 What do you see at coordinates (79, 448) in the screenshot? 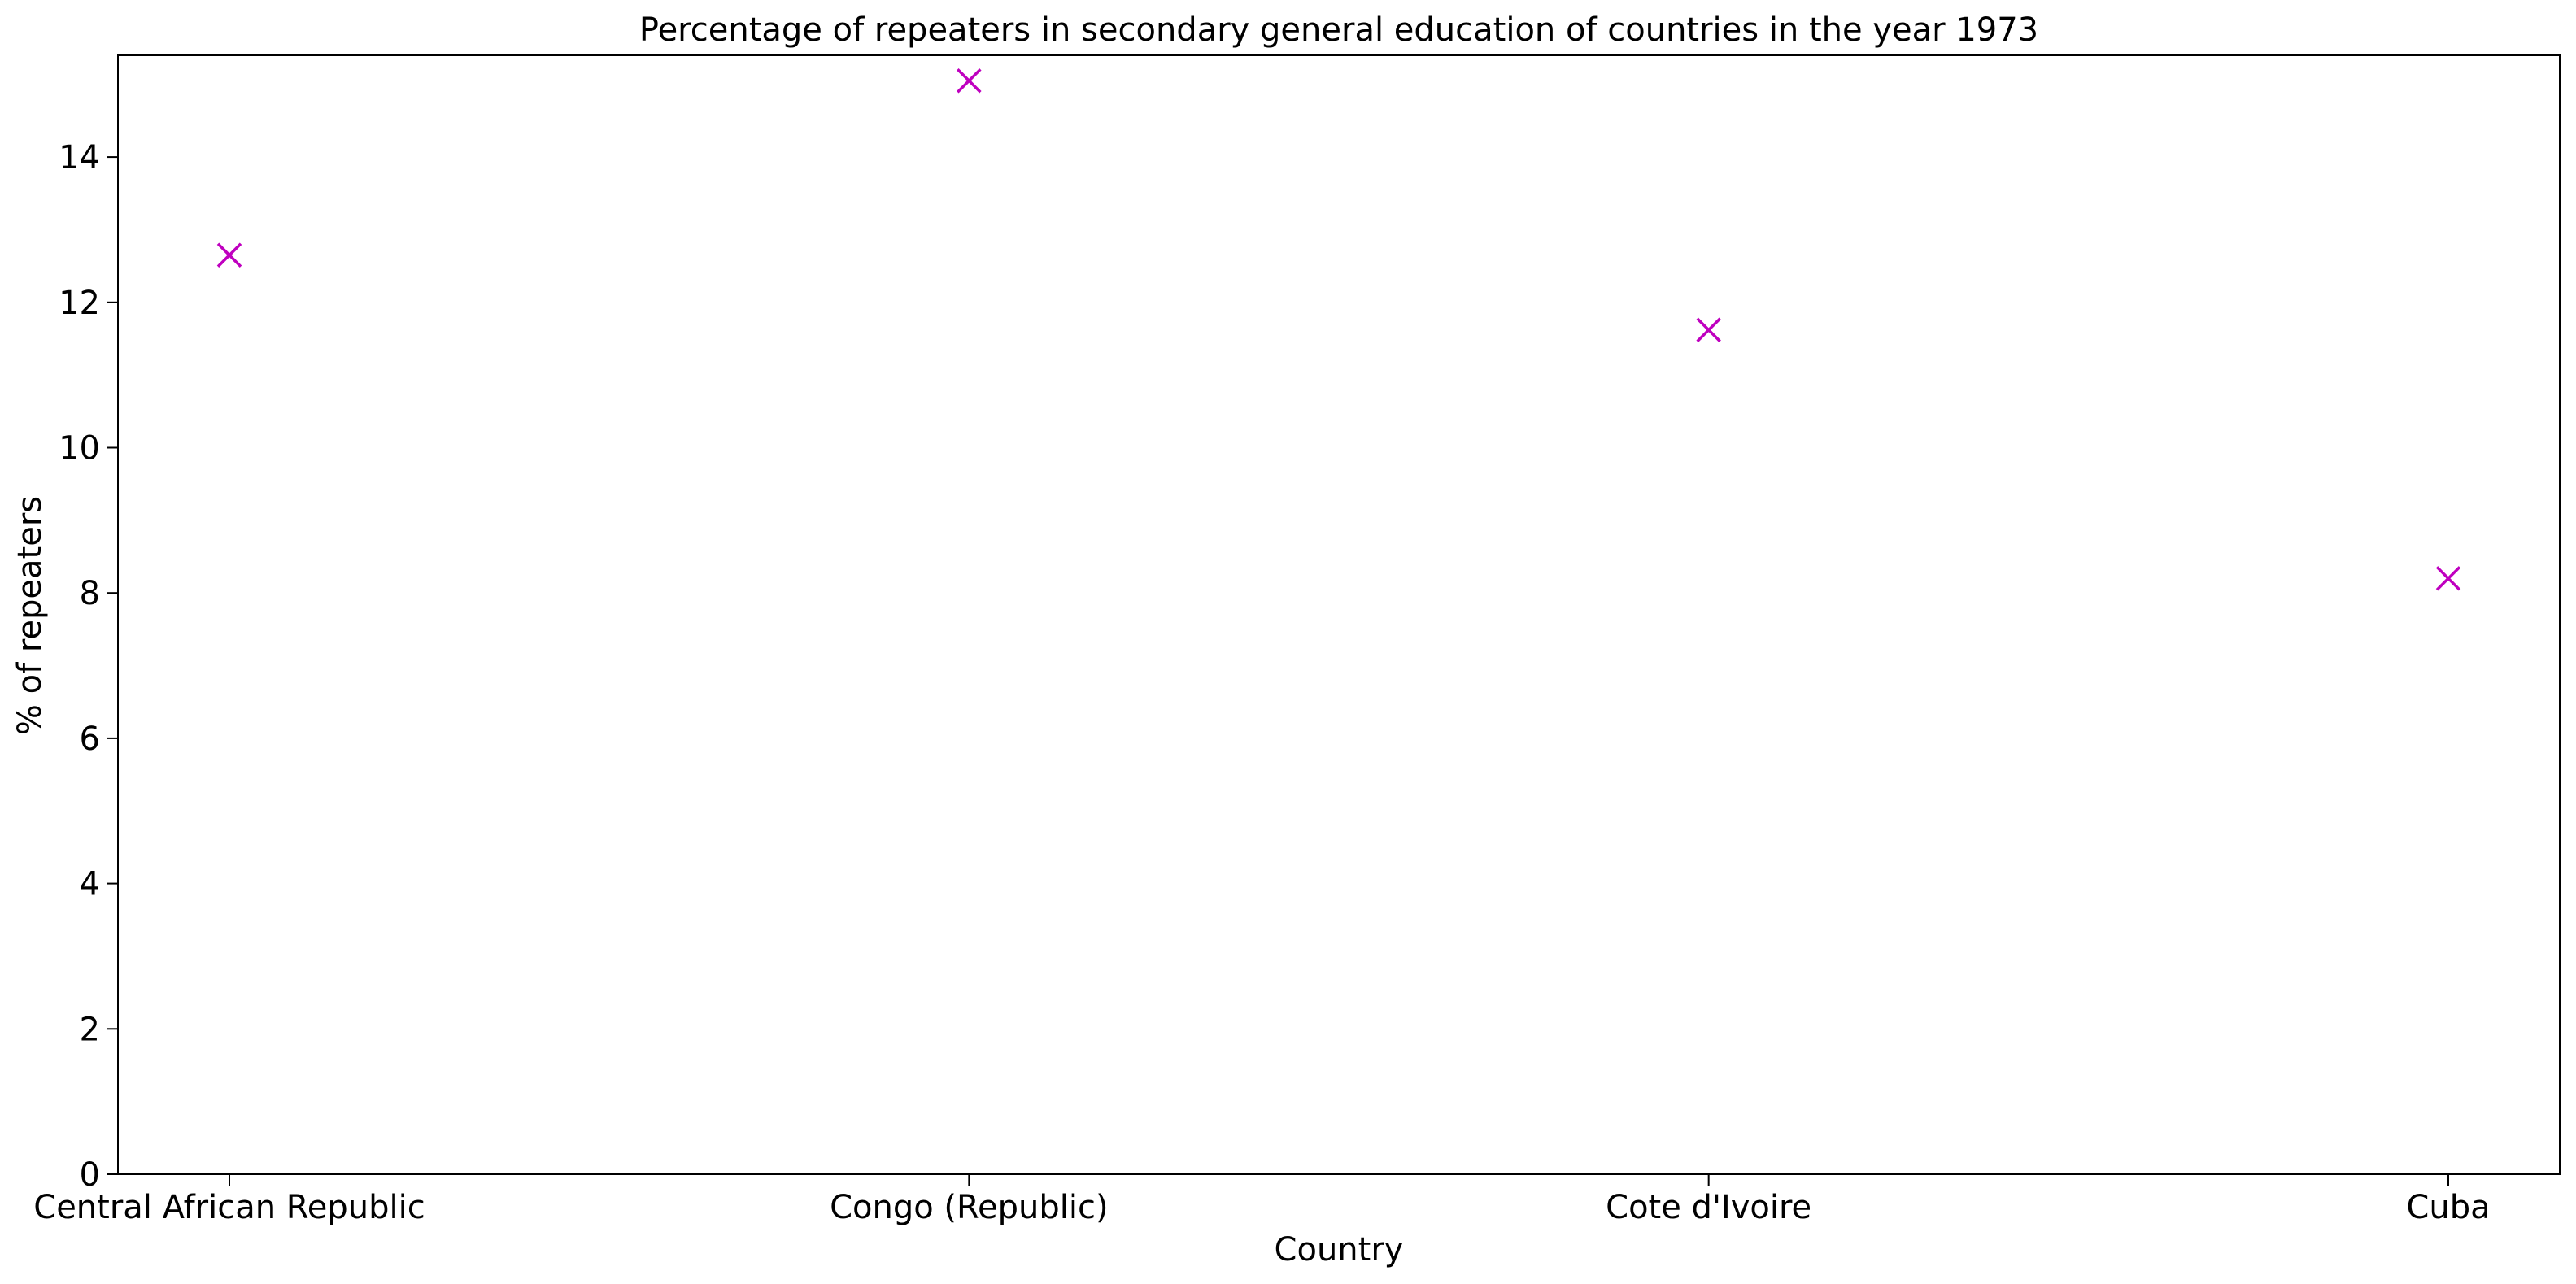
I see `y-tick-label: 10` at bounding box center [79, 448].